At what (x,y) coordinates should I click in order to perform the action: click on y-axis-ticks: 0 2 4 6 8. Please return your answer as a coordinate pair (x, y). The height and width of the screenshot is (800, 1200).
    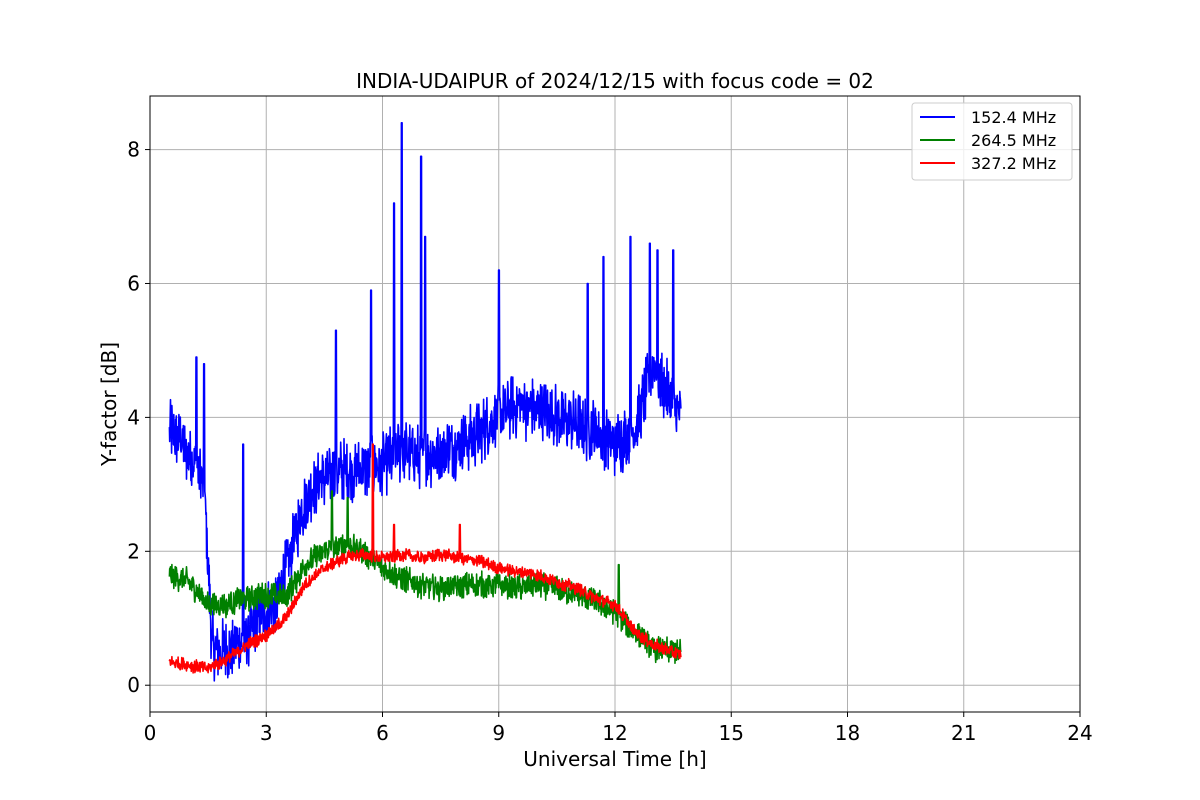
    Looking at the image, I should click on (138, 417).